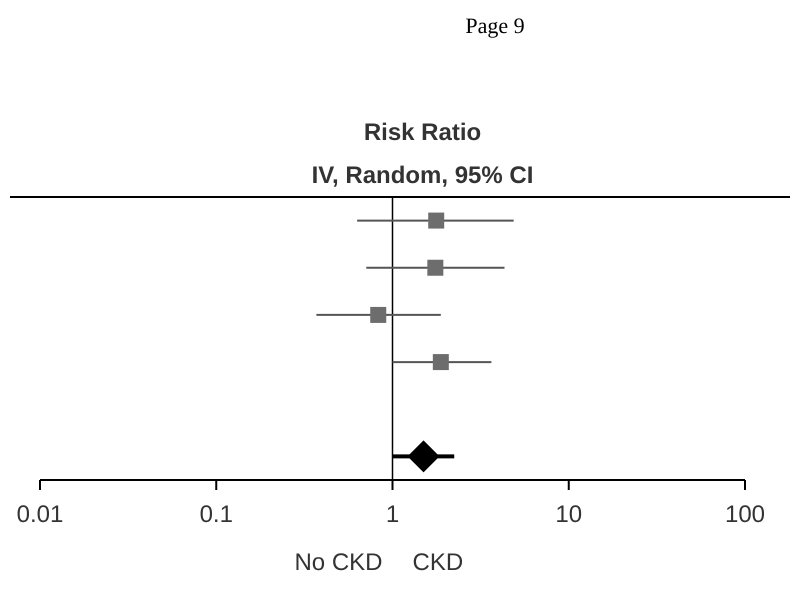  I want to click on x-tick-label: 0.01, so click(40, 514).